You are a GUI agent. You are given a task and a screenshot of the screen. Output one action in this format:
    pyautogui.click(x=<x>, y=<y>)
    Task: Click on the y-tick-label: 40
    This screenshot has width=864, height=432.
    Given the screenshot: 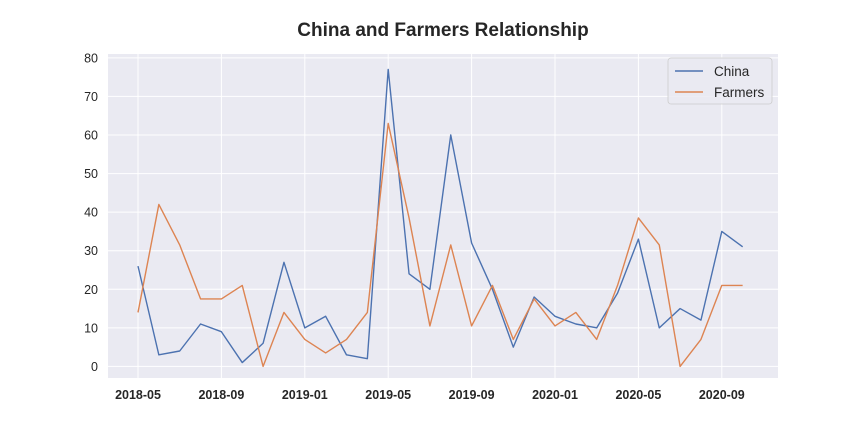 What is the action you would take?
    pyautogui.click(x=91, y=213)
    